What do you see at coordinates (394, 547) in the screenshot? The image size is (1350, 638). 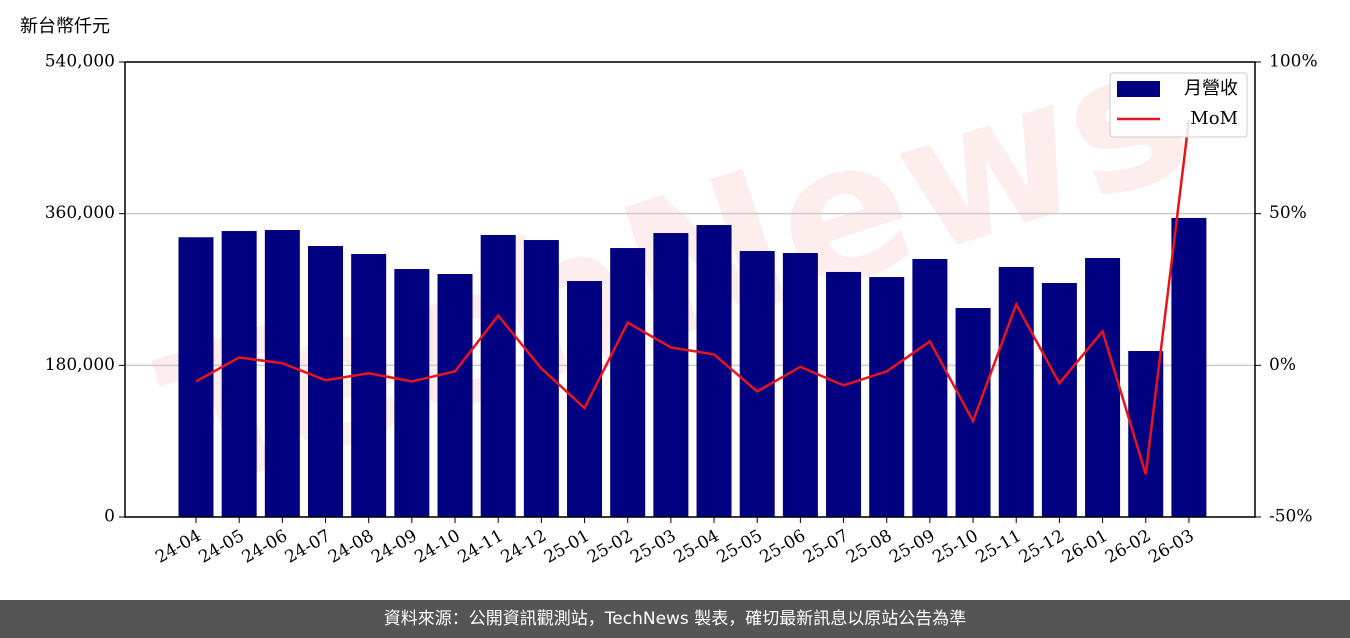 I see `x-tick-label: 24-09` at bounding box center [394, 547].